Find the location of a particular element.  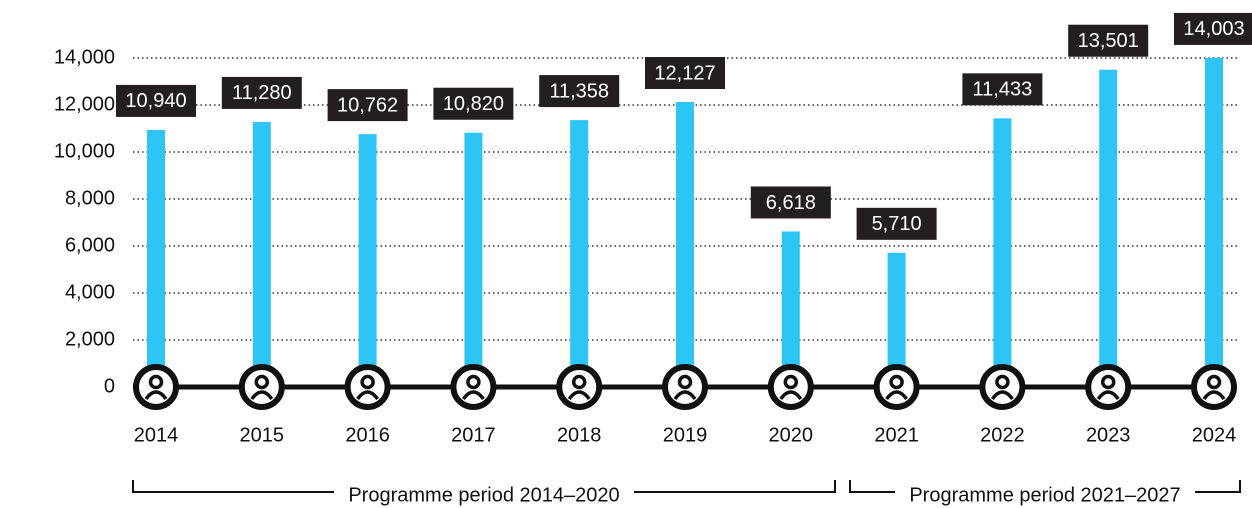

x-tick-label: 2021 is located at coordinates (896, 435).